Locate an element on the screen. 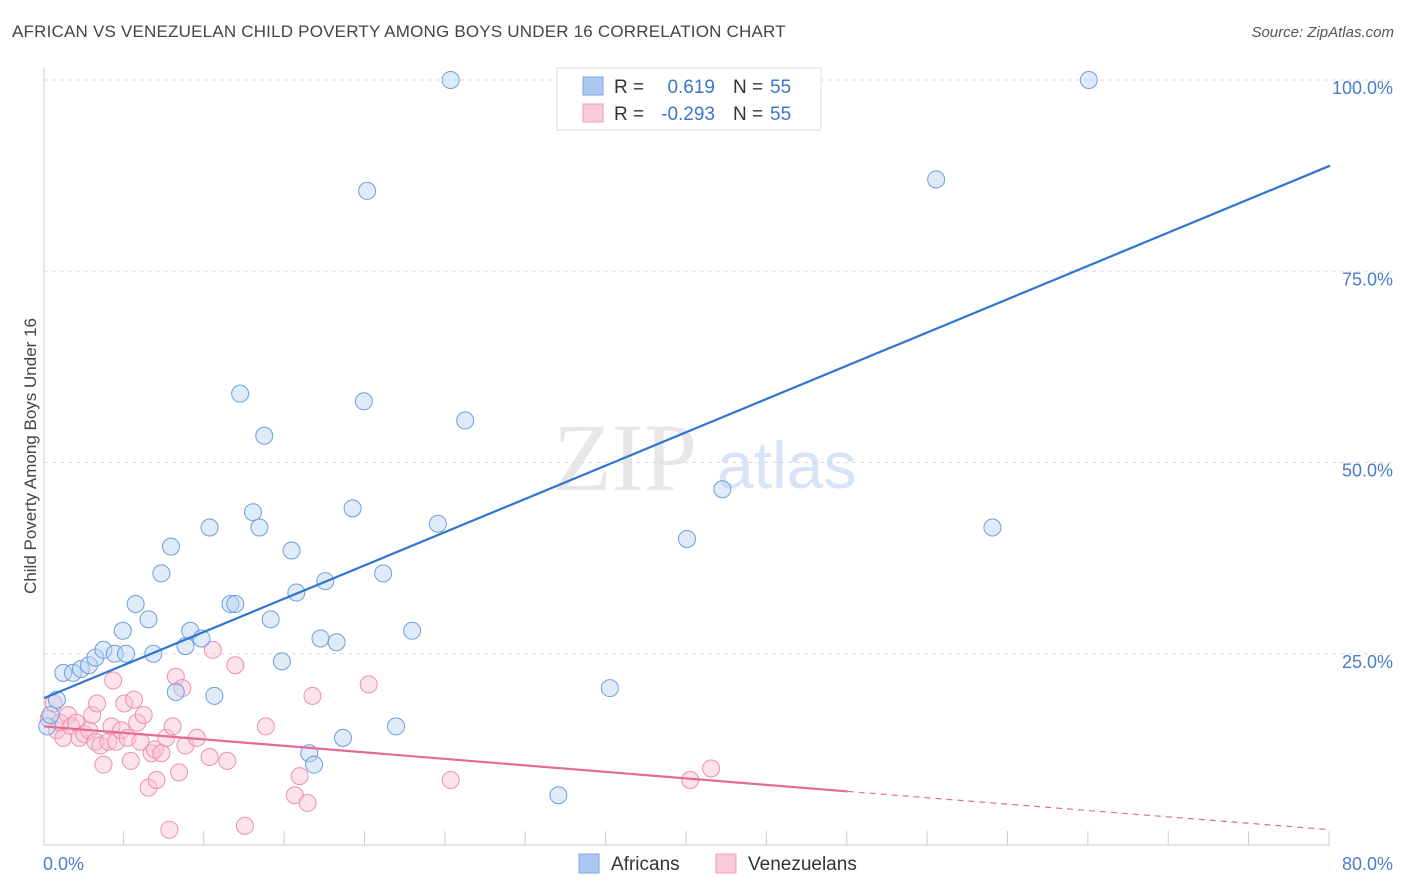 This screenshot has height=892, width=1406. x-tick-label-min: 0.0% is located at coordinates (63, 864).